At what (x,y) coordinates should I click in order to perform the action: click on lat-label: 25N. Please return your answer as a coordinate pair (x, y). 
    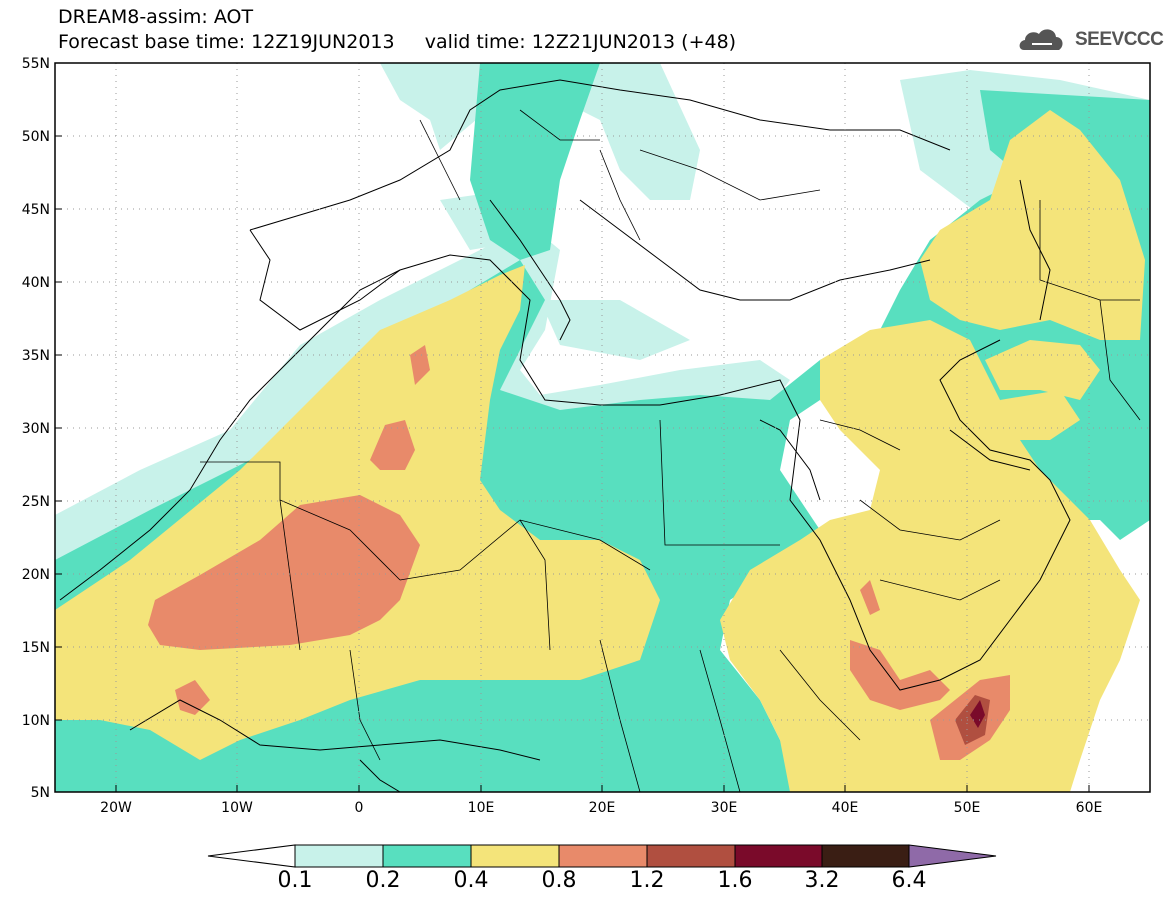
    Looking at the image, I should click on (36, 502).